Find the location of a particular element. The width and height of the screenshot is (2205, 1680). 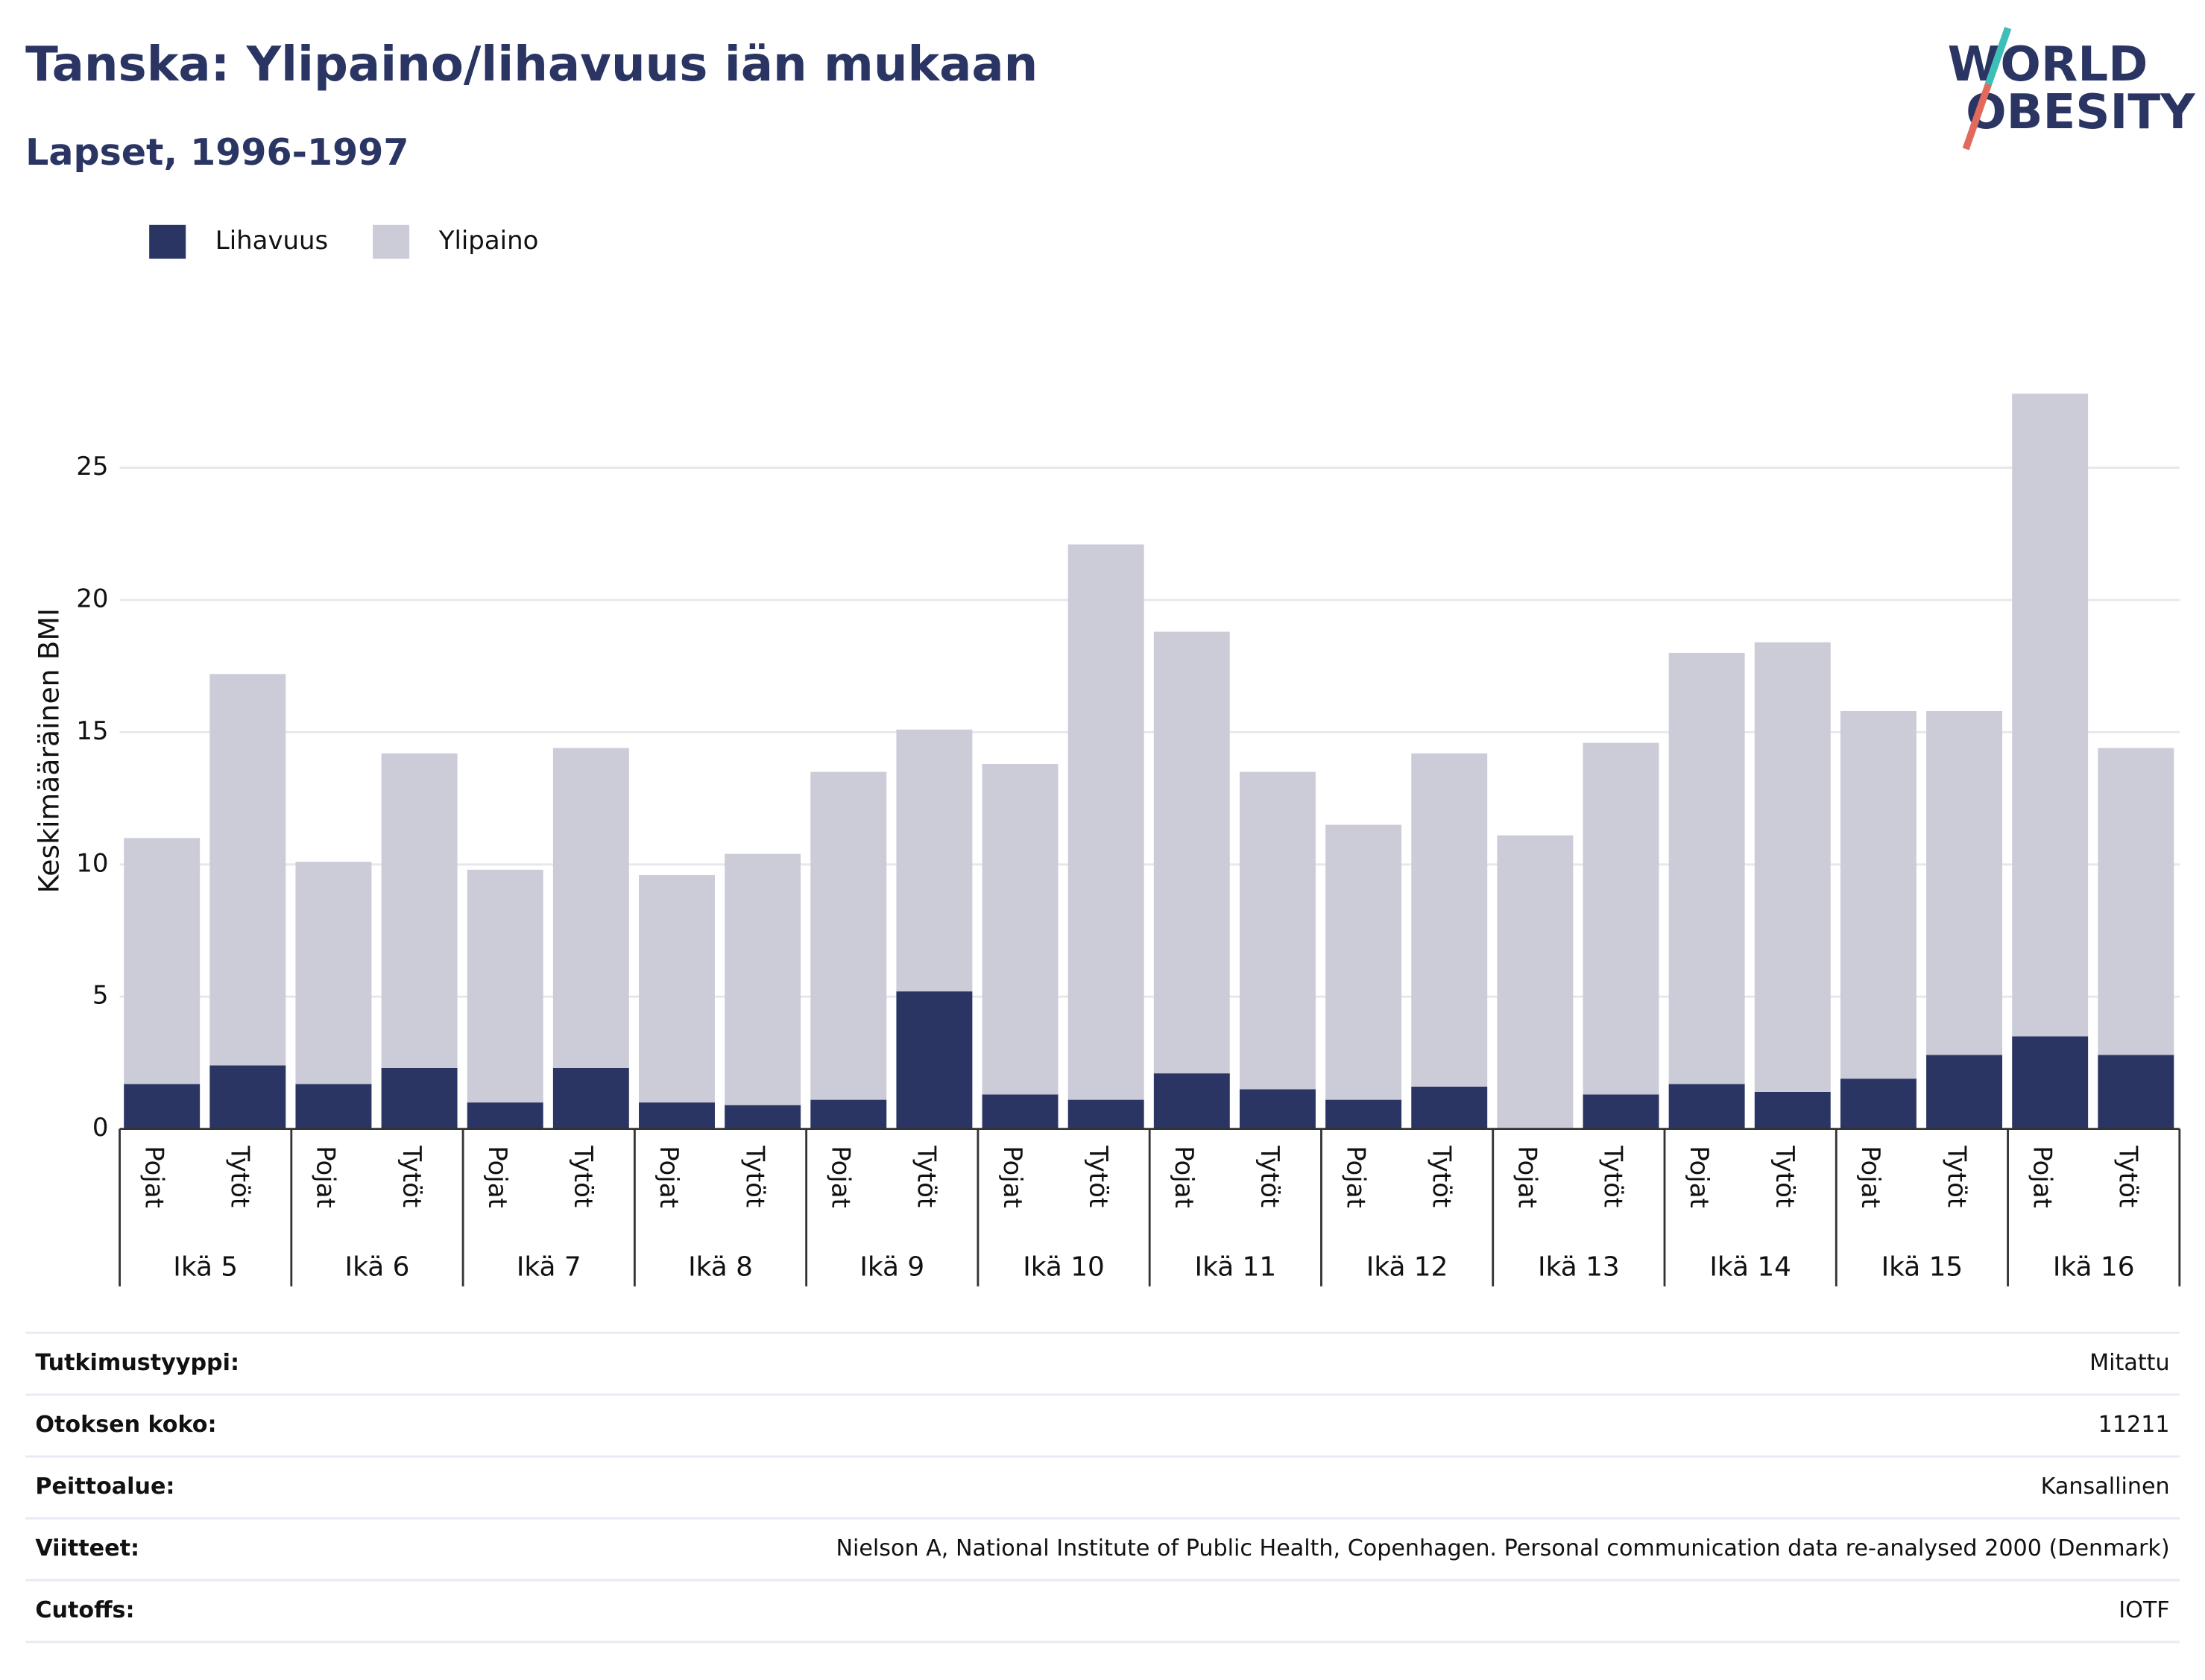

group-label: Ikä 16 is located at coordinates (2094, 1266).